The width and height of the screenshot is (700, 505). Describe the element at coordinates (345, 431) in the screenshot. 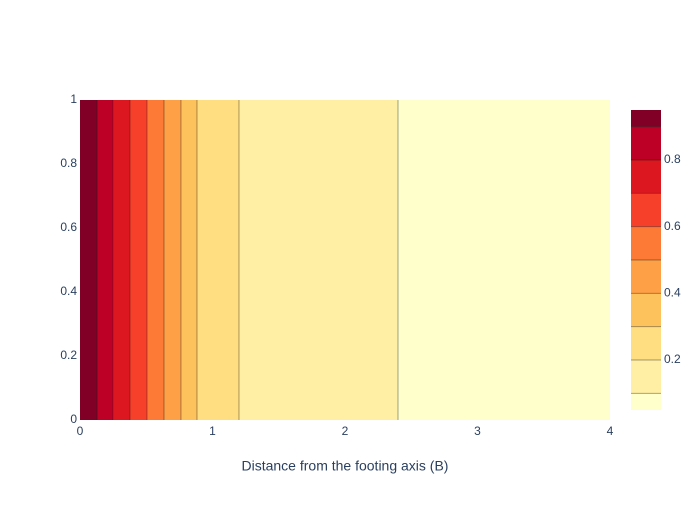

I see `x-tick-label: 2` at that location.